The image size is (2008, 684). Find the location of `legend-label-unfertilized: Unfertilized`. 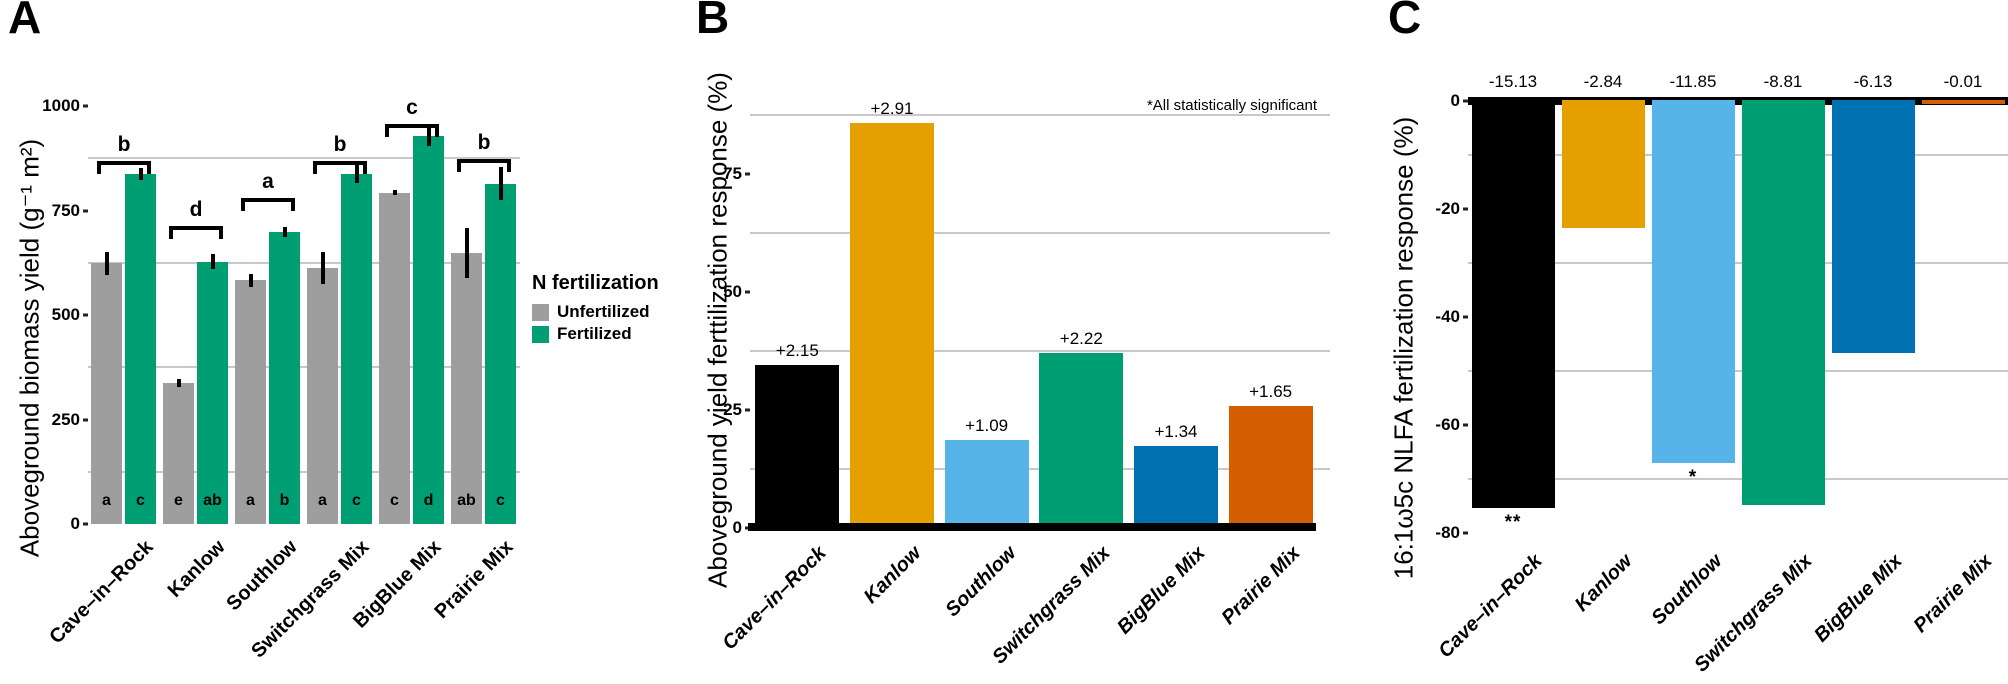

legend-label-unfertilized: Unfertilized is located at coordinates (603, 311).